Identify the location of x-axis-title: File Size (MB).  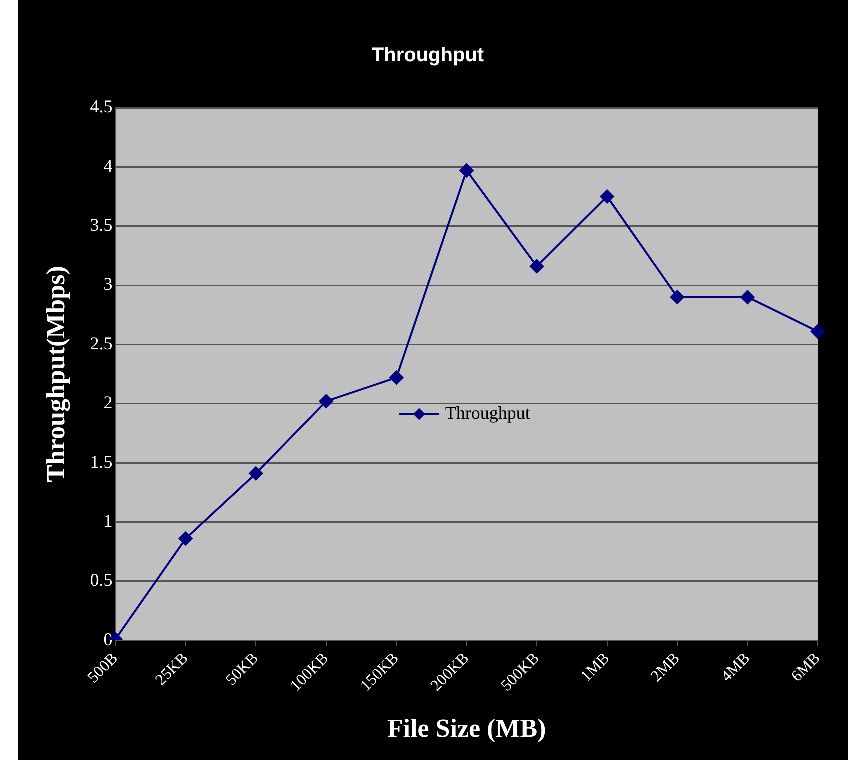
(466, 729).